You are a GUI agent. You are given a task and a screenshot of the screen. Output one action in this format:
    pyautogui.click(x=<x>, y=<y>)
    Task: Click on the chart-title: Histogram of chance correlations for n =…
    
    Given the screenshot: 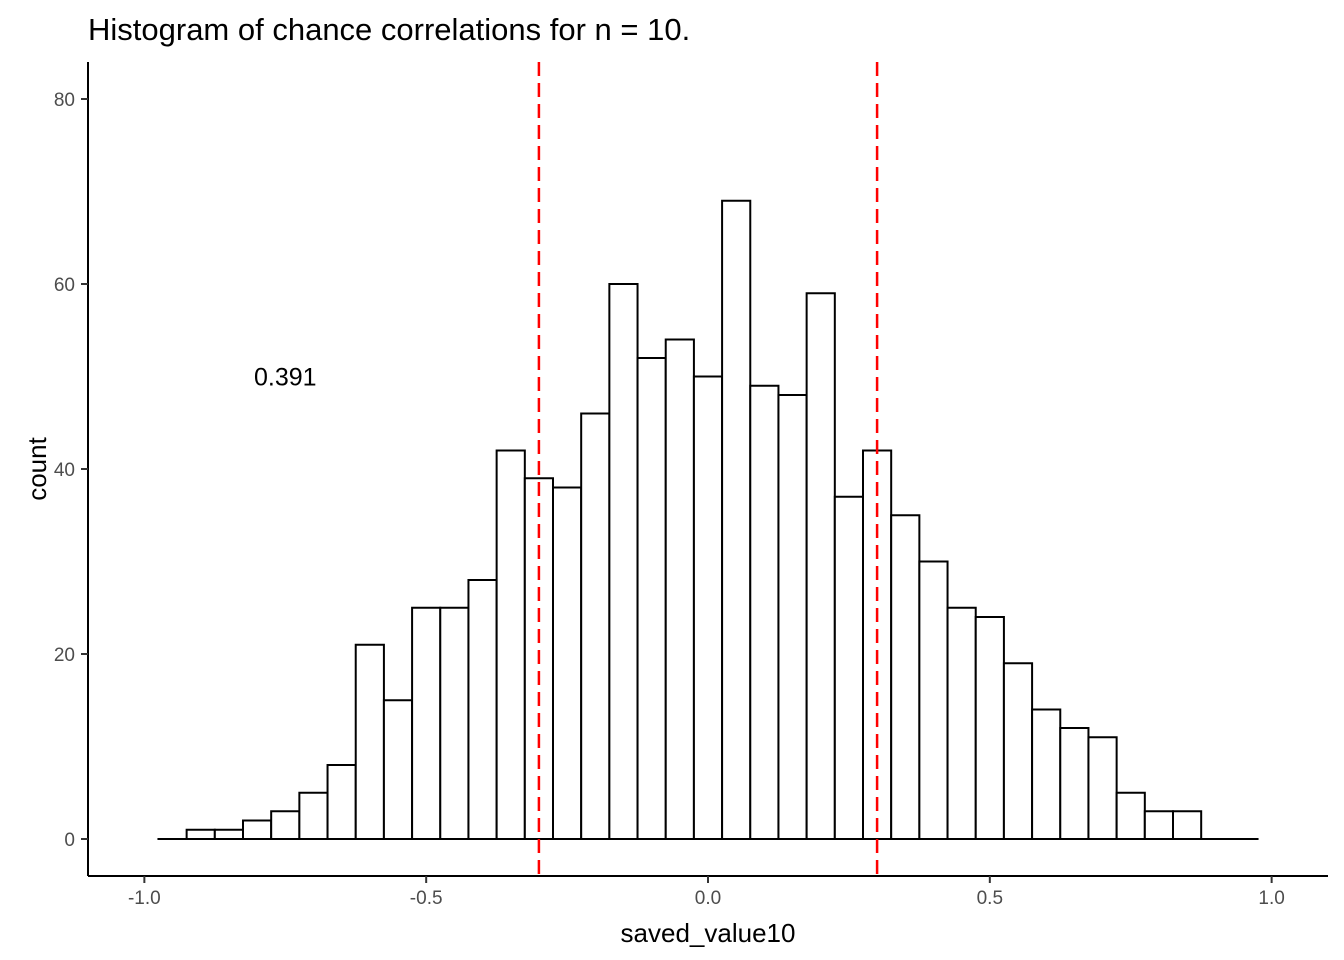 What is the action you would take?
    pyautogui.click(x=389, y=29)
    